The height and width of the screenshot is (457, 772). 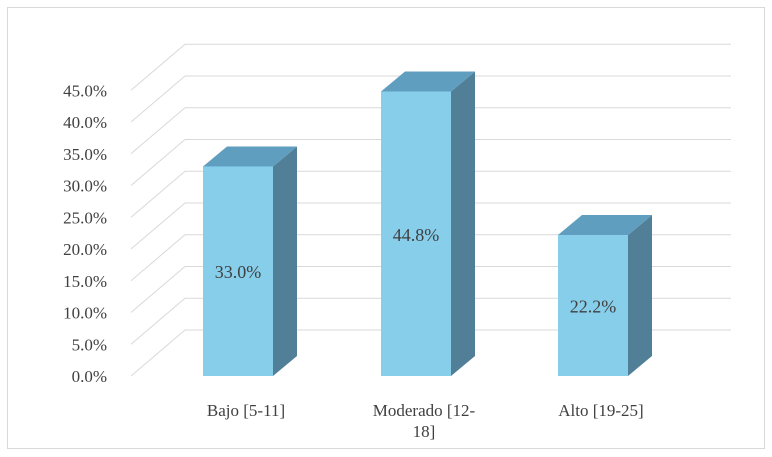 What do you see at coordinates (85, 122) in the screenshot?
I see `y-tick-label: 40.0%` at bounding box center [85, 122].